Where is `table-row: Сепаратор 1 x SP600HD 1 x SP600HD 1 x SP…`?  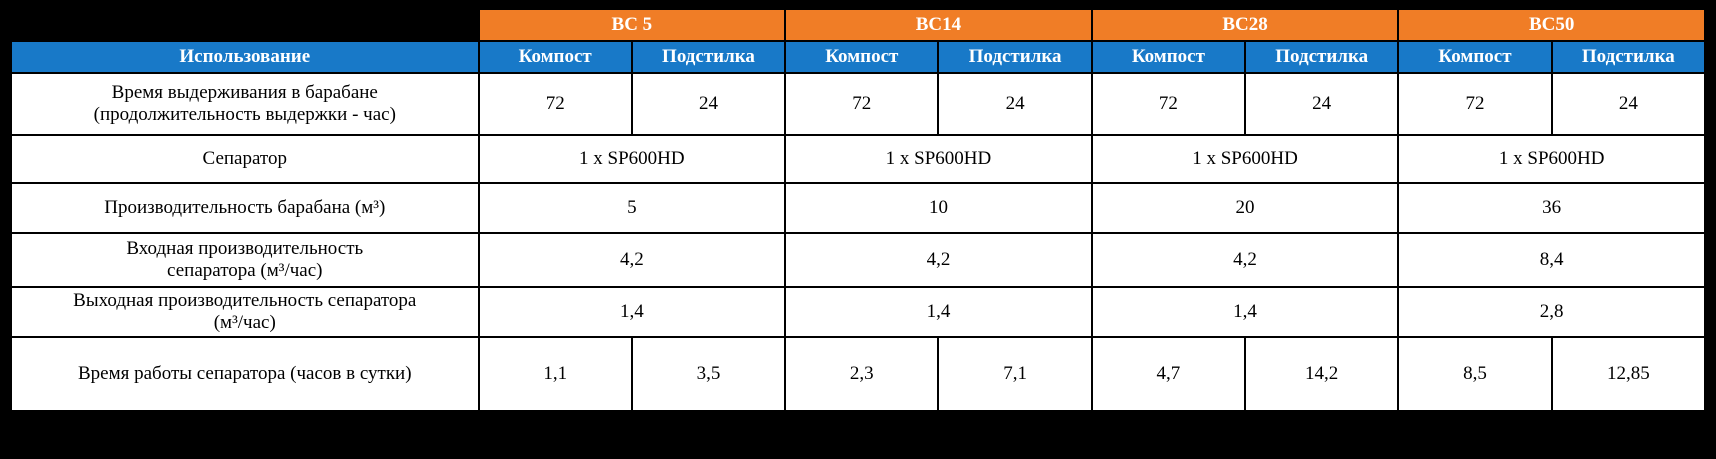
table-row: Сепаратор 1 x SP600HD 1 x SP600HD 1 x SP… is located at coordinates (858, 159).